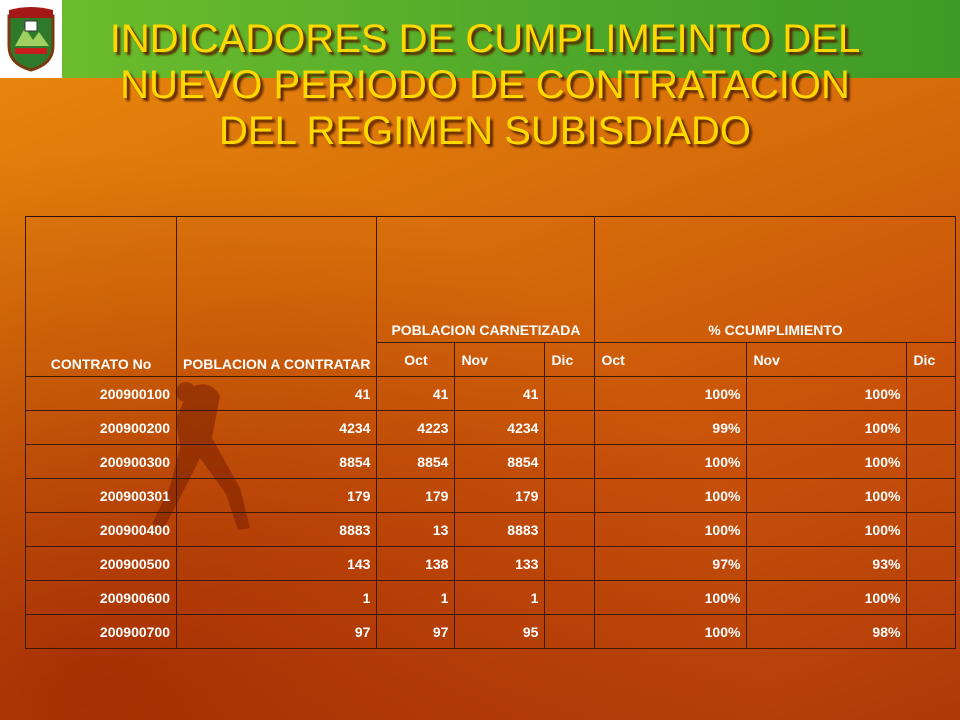  Describe the element at coordinates (101, 597) in the screenshot. I see `cell-contrato: 200900600` at that location.